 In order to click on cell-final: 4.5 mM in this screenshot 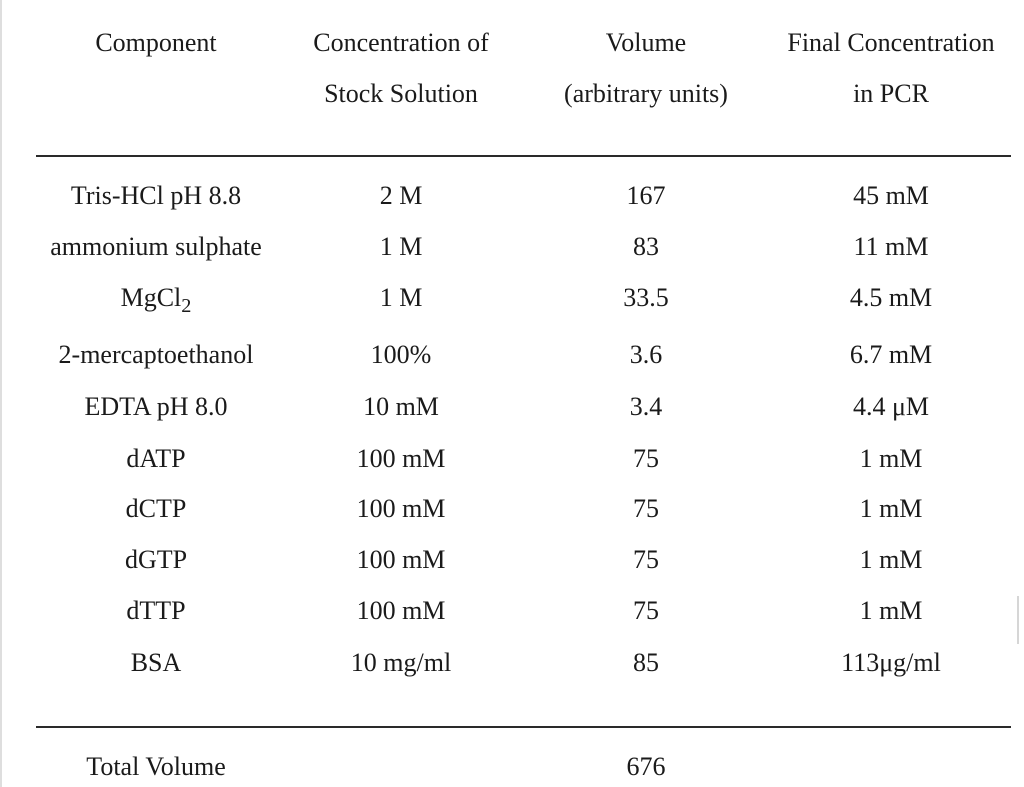, I will do `click(891, 297)`.